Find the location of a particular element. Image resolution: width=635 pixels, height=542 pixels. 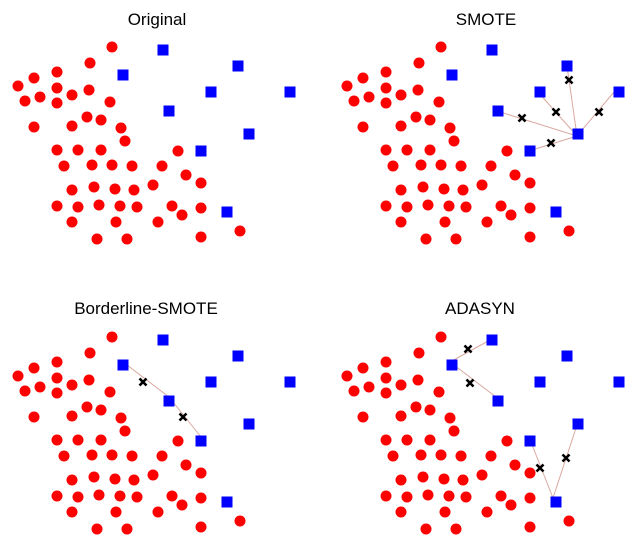

borderline-smote-majority-points is located at coordinates (129, 433).